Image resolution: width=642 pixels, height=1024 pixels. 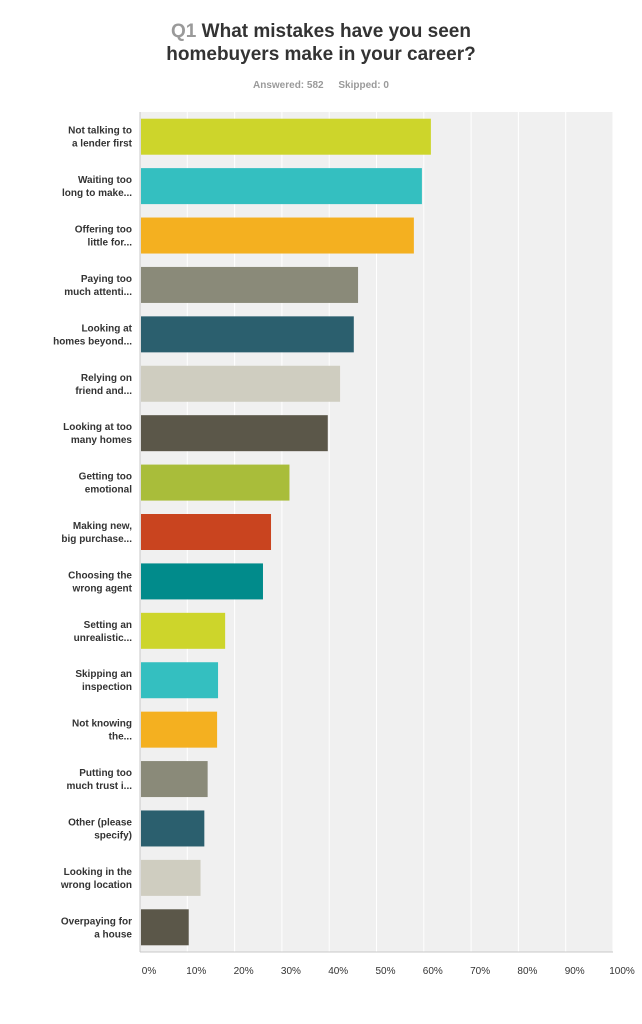 I want to click on skipped-count: Skipped: 0, so click(x=363, y=85).